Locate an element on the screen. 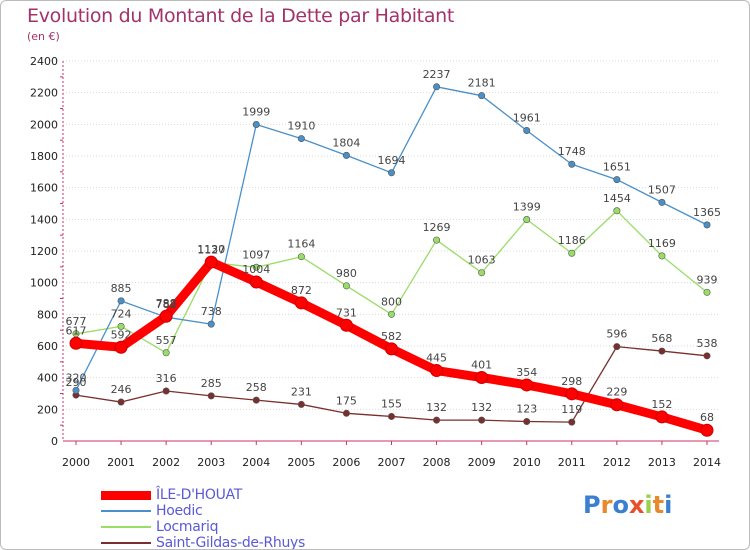  proxiti-logo: Proxiti is located at coordinates (627, 505).